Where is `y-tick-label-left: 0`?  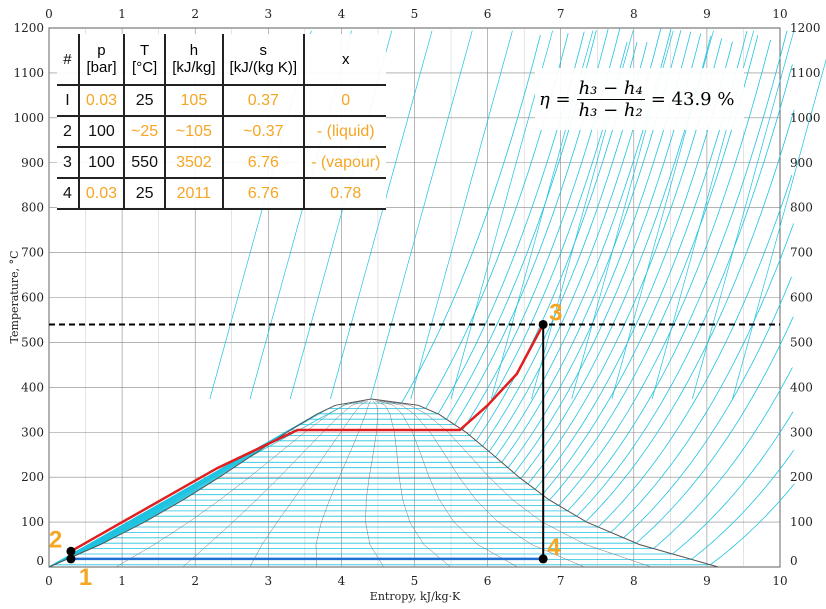 y-tick-label-left: 0 is located at coordinates (40, 561).